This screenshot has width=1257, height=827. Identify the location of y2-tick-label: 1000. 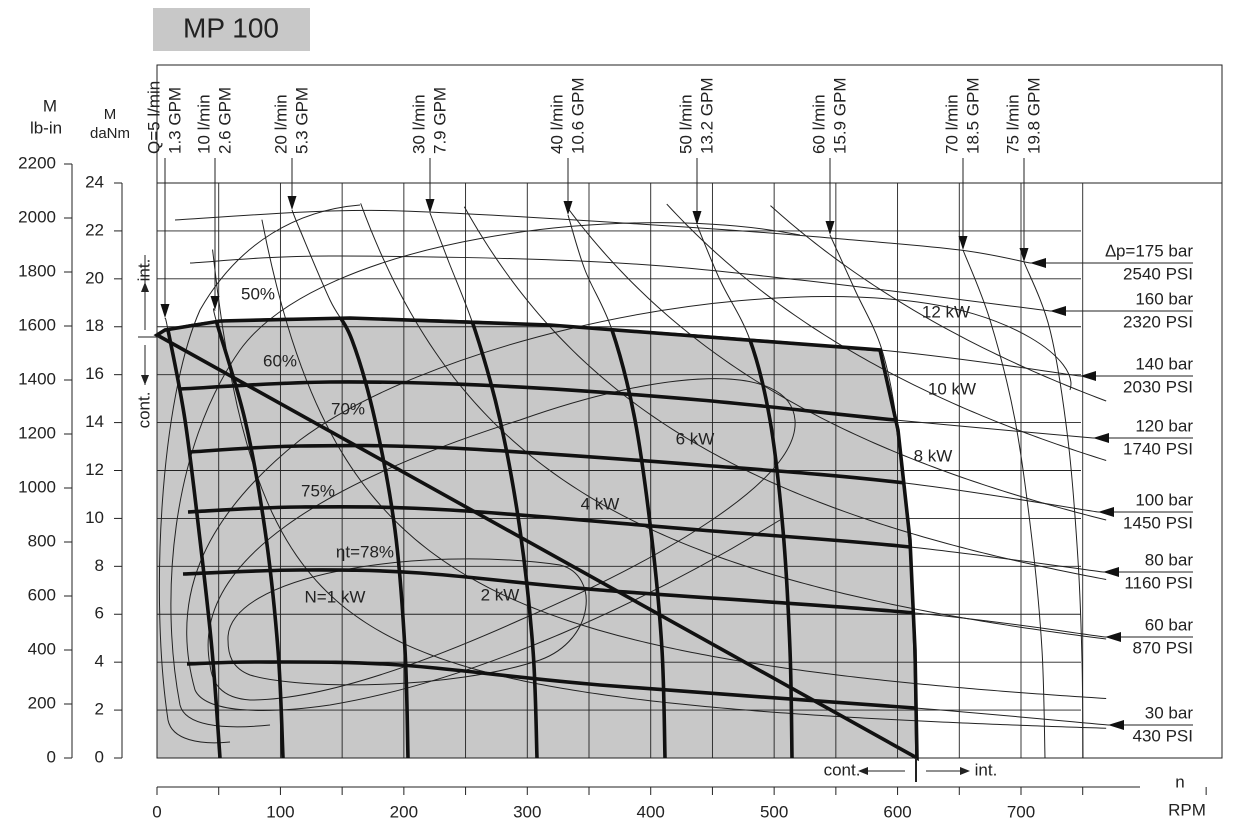
(37, 486).